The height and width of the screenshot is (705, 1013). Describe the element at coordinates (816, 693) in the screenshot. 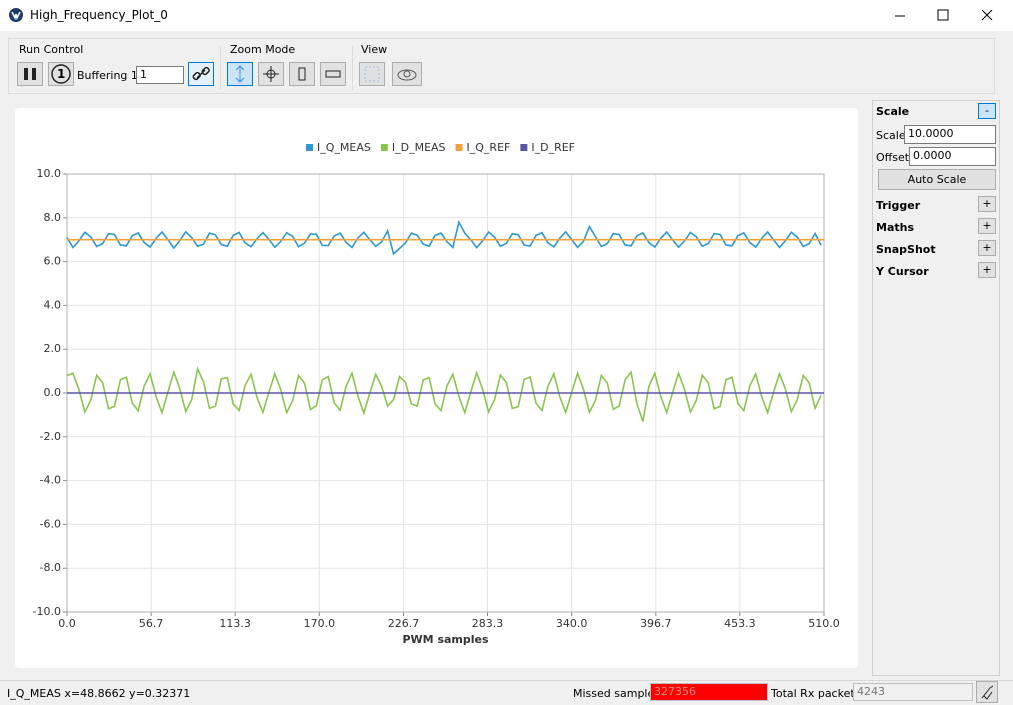

I see `rx-label: Total Rx packets` at that location.